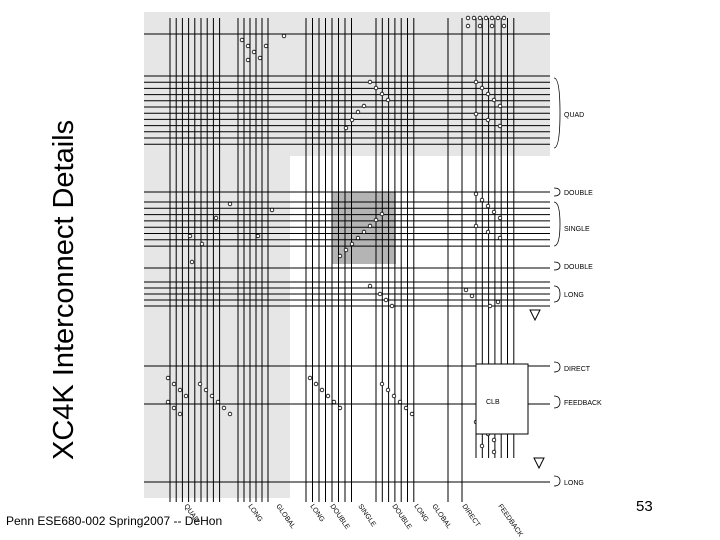 This screenshot has height=540, width=720. What do you see at coordinates (583, 403) in the screenshot?
I see `right-label-6: FEEDBACK` at bounding box center [583, 403].